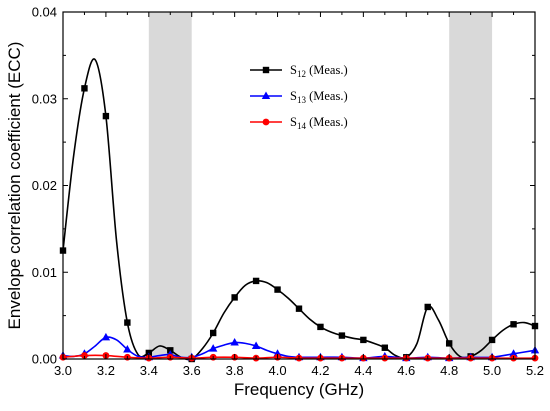 This screenshot has width=550, height=411. Describe the element at coordinates (319, 123) in the screenshot. I see `legend-label-14: S14 (Meas.)` at that location.